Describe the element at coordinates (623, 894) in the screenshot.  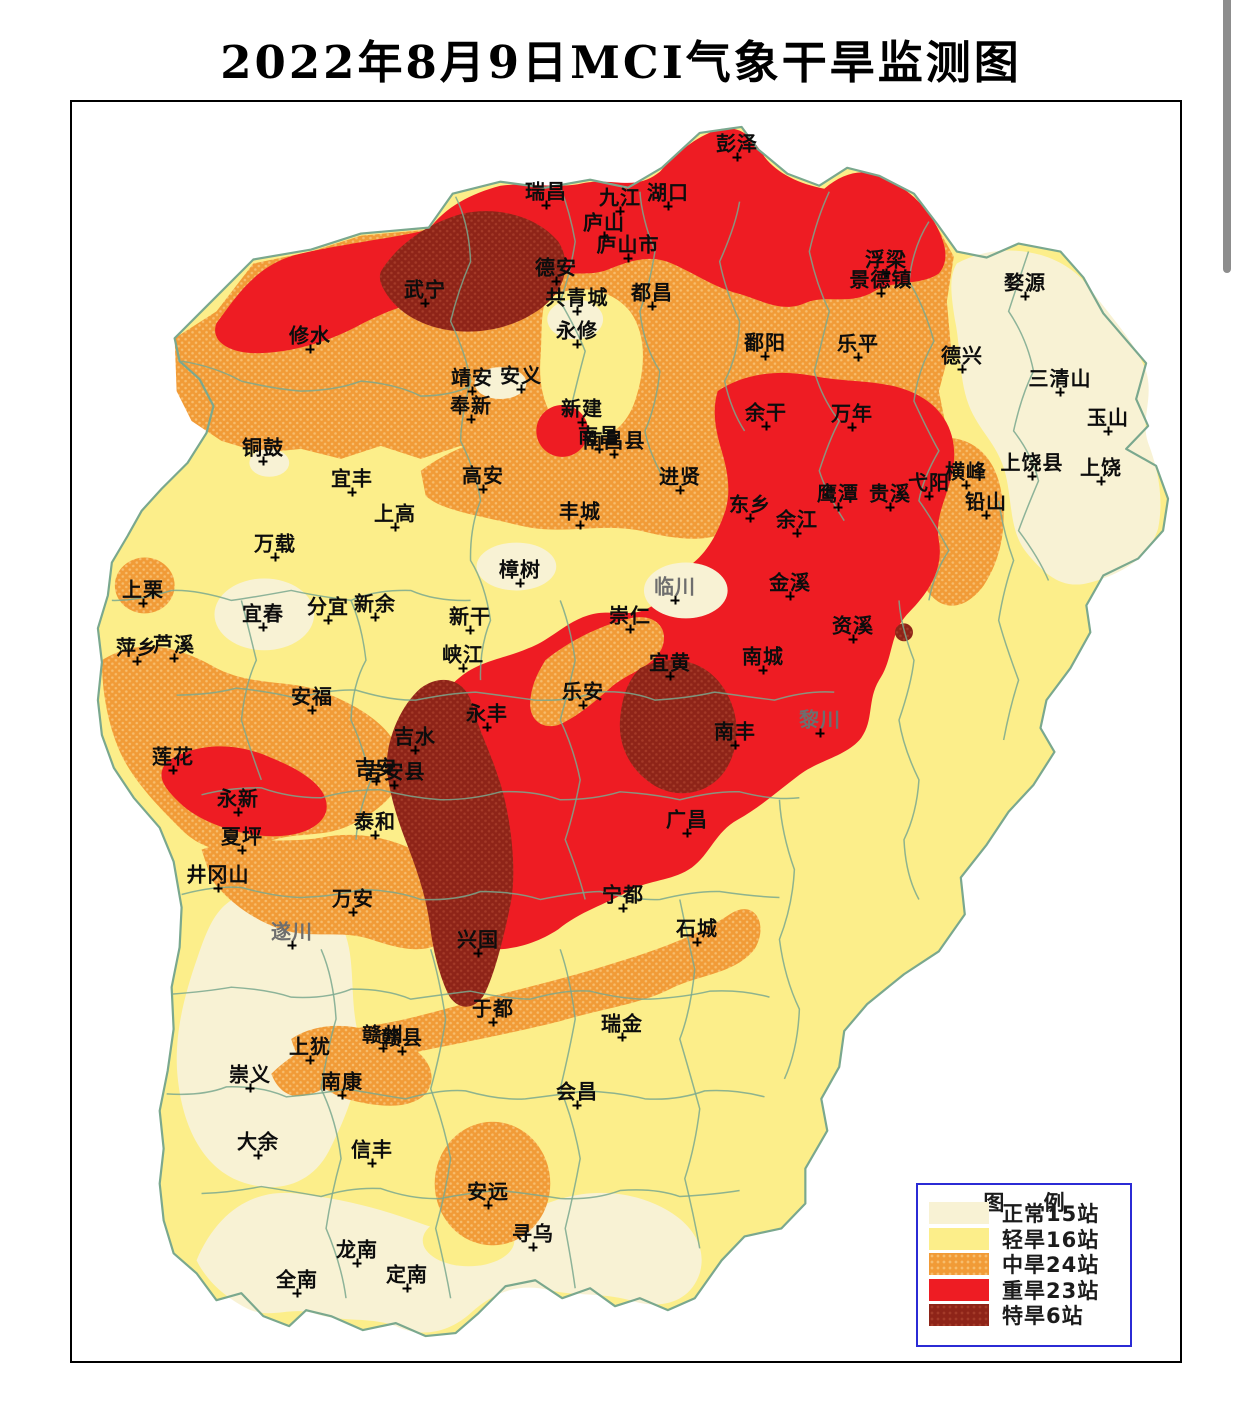
I see `county-label: 宁都` at that location.